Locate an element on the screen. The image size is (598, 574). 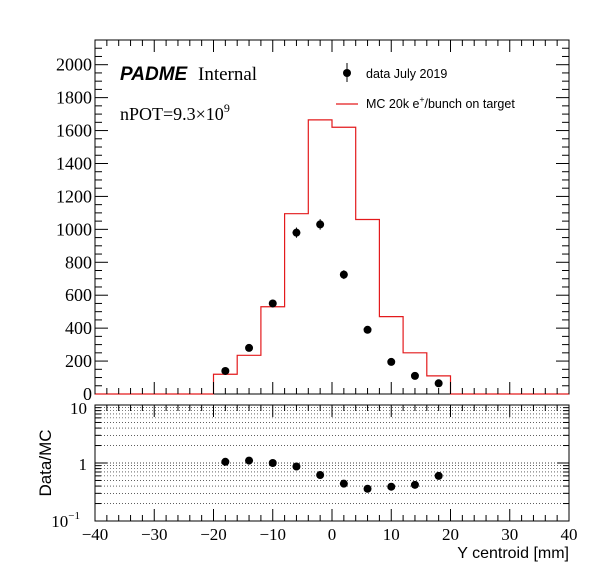
legend-data-label: data July 2019 is located at coordinates (406, 74).